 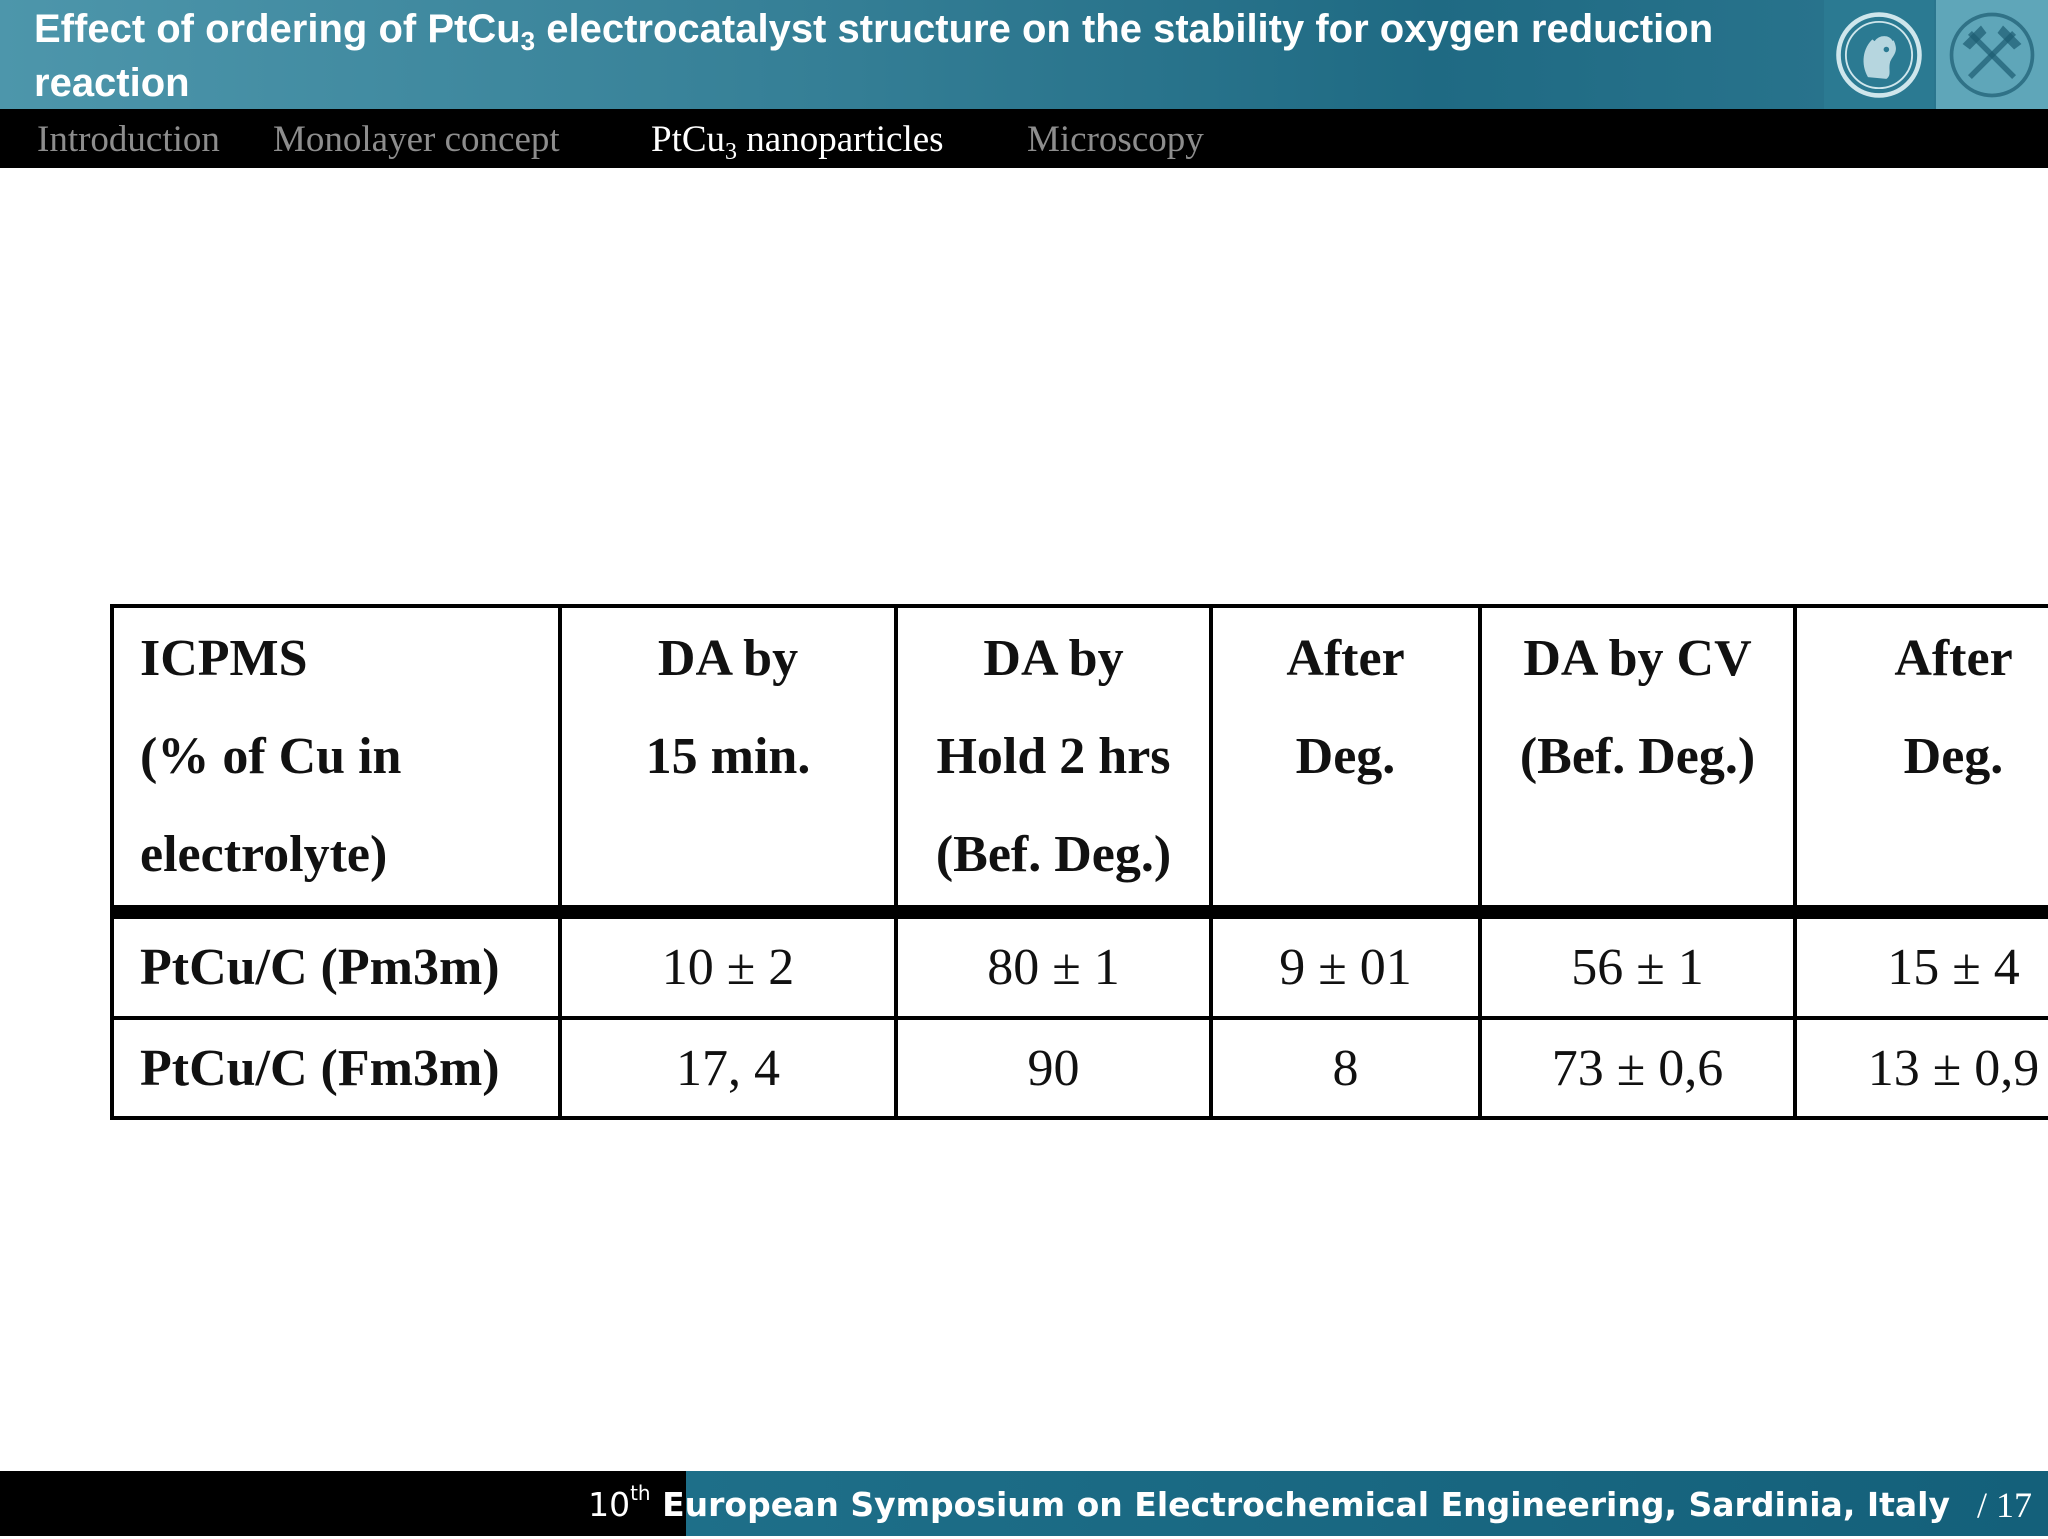 What do you see at coordinates (1115, 139) in the screenshot?
I see `nav-item-microscopy: Microscopy` at bounding box center [1115, 139].